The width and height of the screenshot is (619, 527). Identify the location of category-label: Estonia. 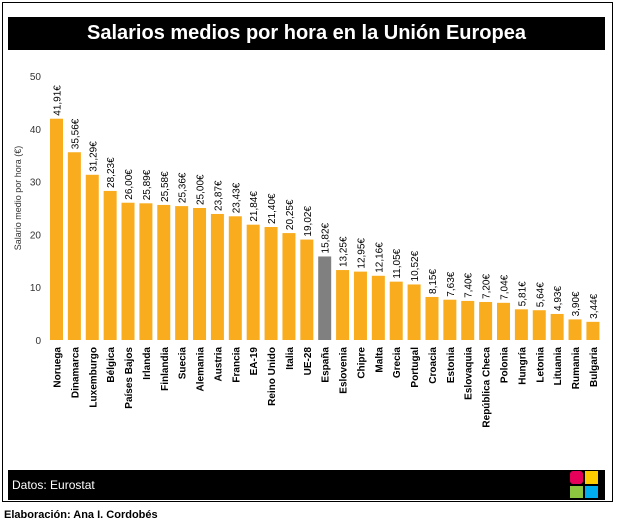
(451, 365).